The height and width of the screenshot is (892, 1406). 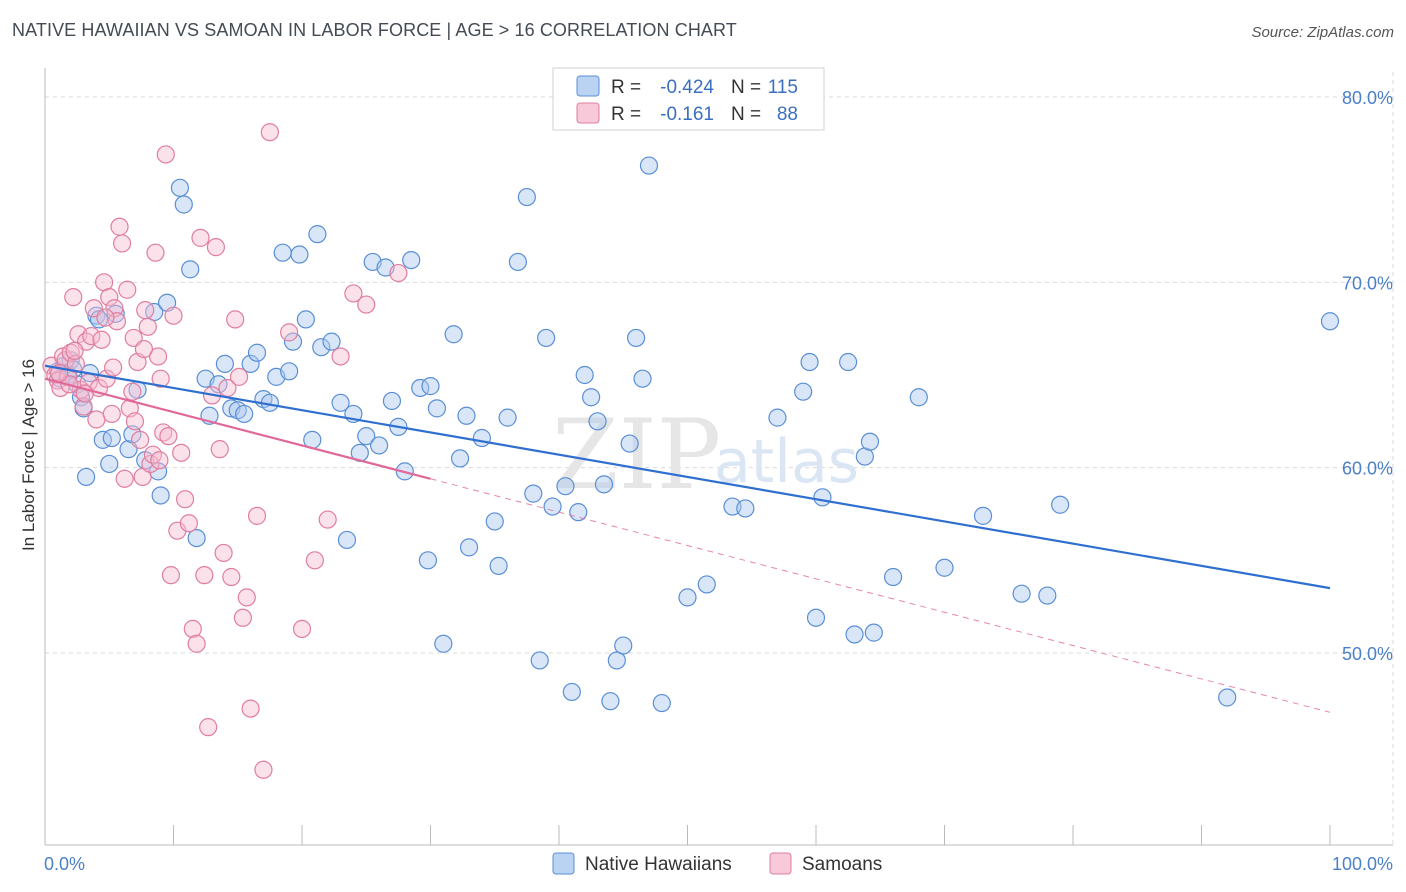 What do you see at coordinates (688, 99) in the screenshot?
I see `stats-legend: R = -0.424 N = 115 R = -0.161 N = 88` at bounding box center [688, 99].